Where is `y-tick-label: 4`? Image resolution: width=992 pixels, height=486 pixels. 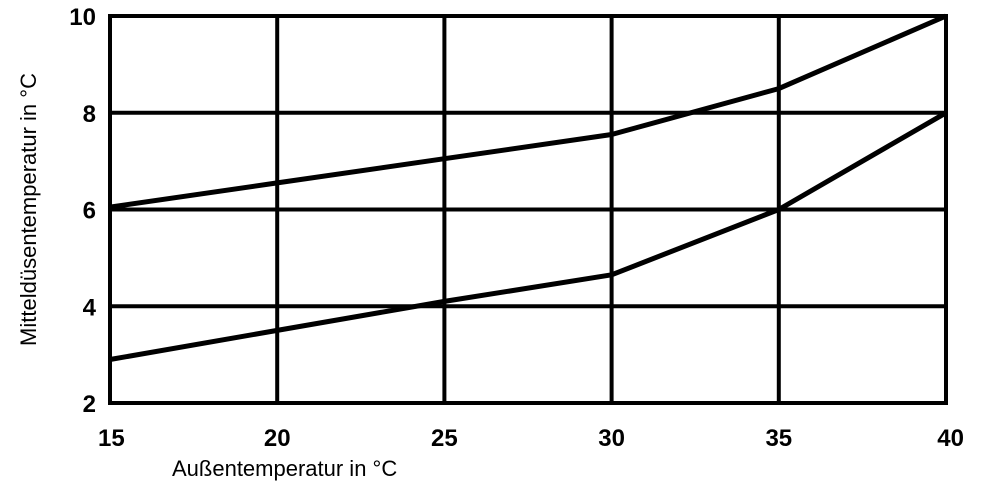
y-tick-label: 4 is located at coordinates (90, 307).